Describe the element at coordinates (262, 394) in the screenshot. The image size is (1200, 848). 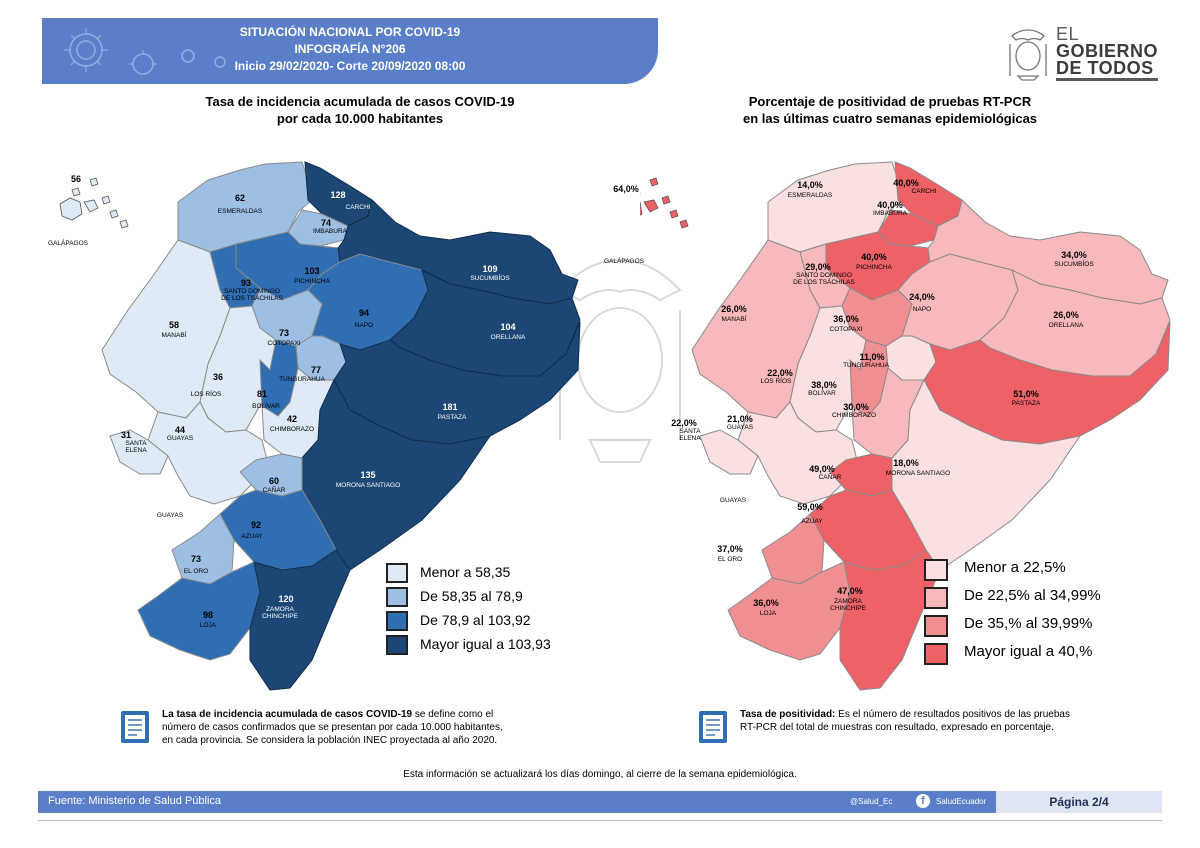
I see `province-value-bolivar: 81` at that location.